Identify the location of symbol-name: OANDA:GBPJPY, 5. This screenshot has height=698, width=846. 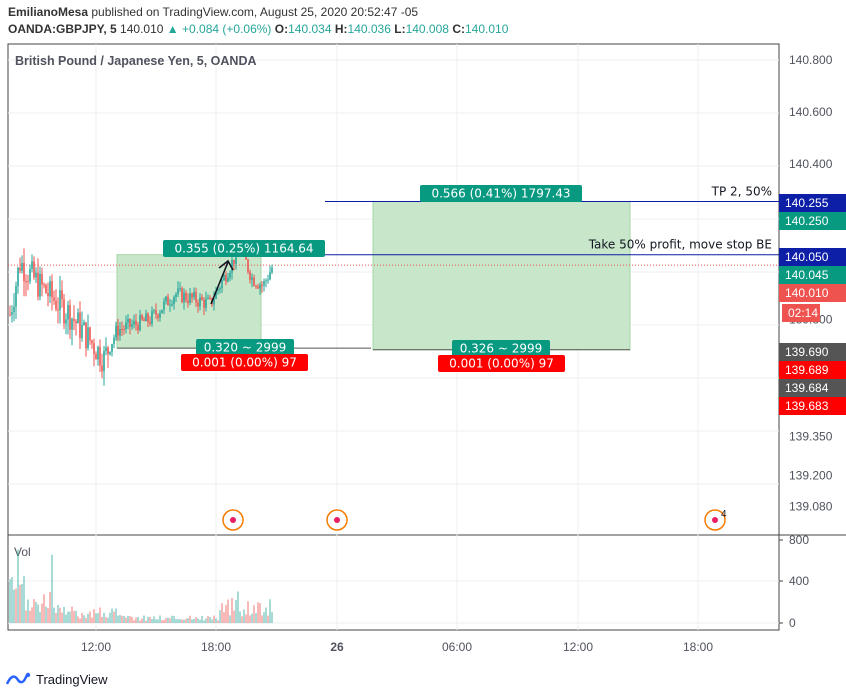
(62, 29).